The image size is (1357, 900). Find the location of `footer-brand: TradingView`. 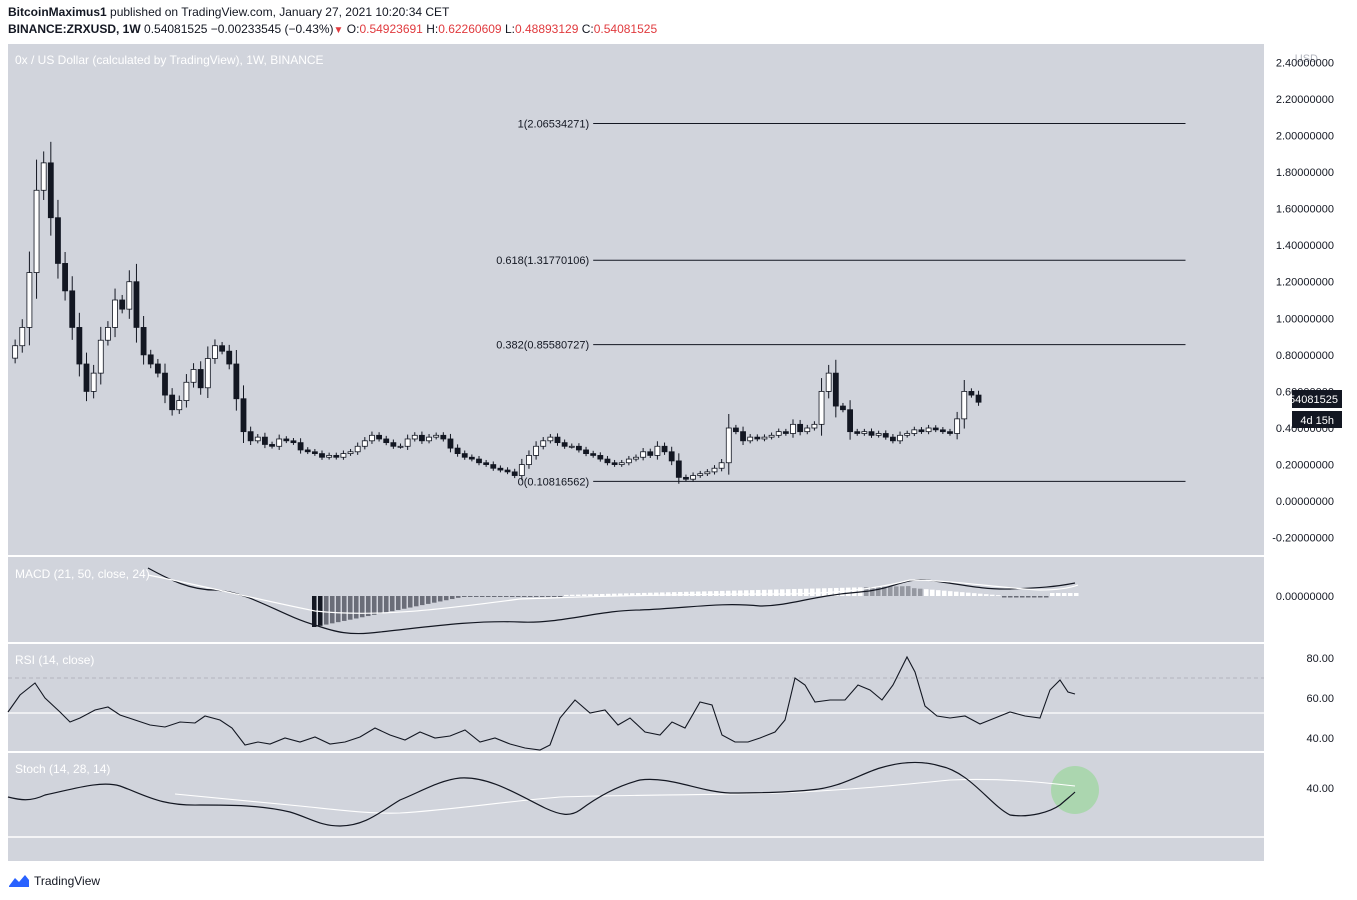

footer-brand: TradingView is located at coordinates (67, 881).